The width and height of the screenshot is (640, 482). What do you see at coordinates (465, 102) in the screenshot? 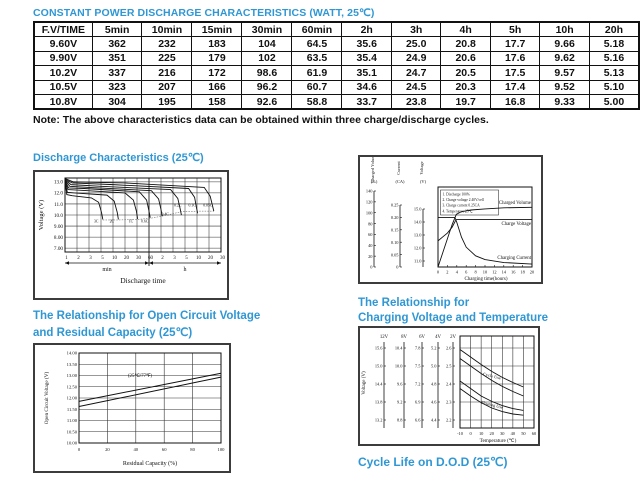
I see `table-cell: 19.7` at bounding box center [465, 102].